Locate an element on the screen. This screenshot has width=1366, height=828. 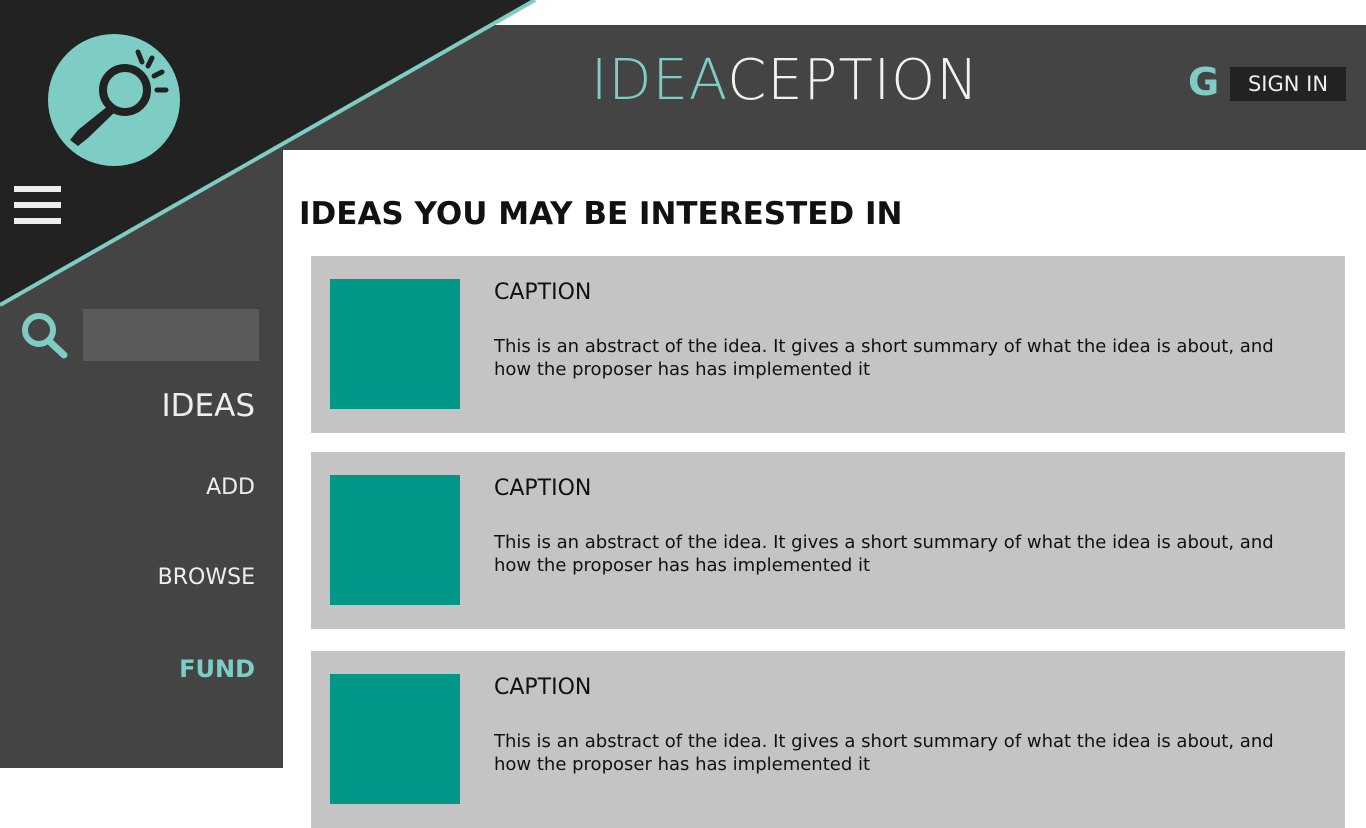
logo-base is located at coordinates (92, 126).